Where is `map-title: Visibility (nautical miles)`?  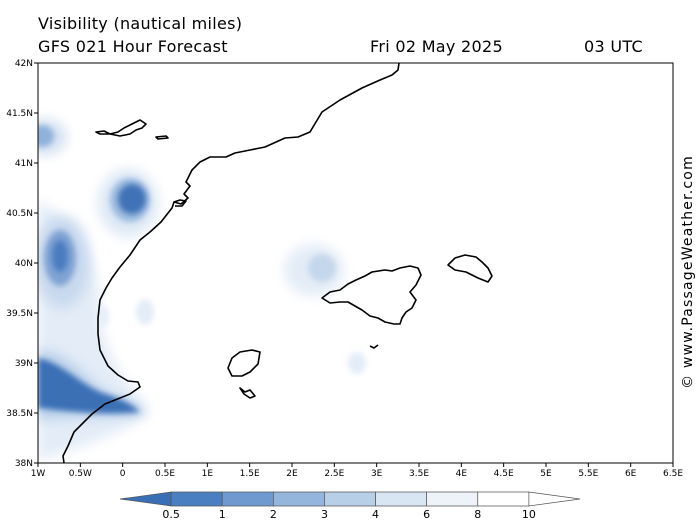
map-title: Visibility (nautical miles) is located at coordinates (140, 23).